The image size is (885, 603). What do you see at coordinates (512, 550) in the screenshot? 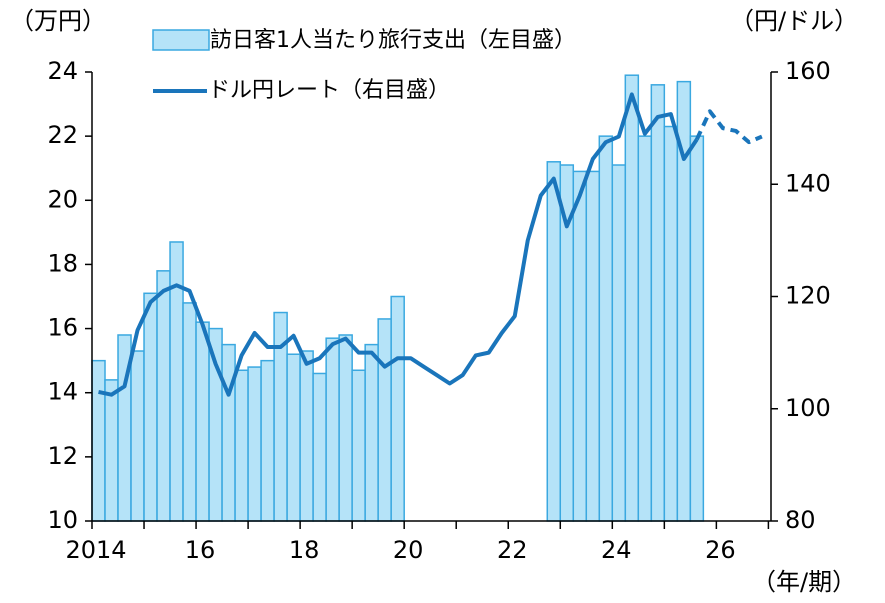
I see `x-tick-label: 22` at bounding box center [512, 550].